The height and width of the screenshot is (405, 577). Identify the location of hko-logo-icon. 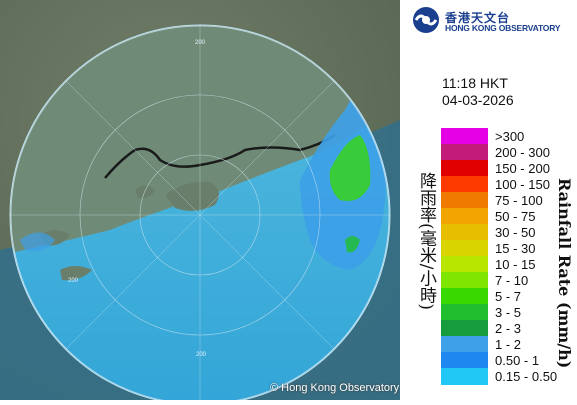
(426, 20).